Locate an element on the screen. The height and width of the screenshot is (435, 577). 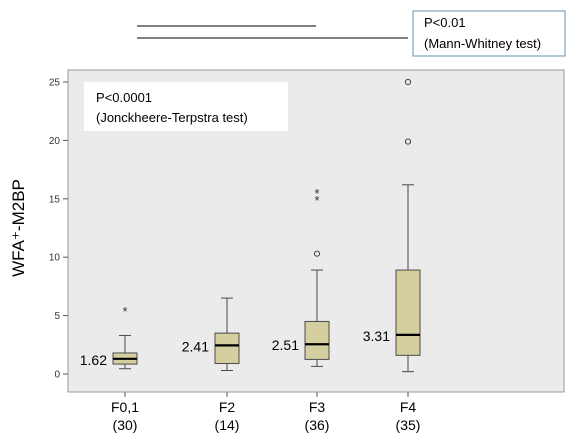
x-axis: F0,1 (30) F2 (14) F3 (36) F4 (35) is located at coordinates (316, 412).